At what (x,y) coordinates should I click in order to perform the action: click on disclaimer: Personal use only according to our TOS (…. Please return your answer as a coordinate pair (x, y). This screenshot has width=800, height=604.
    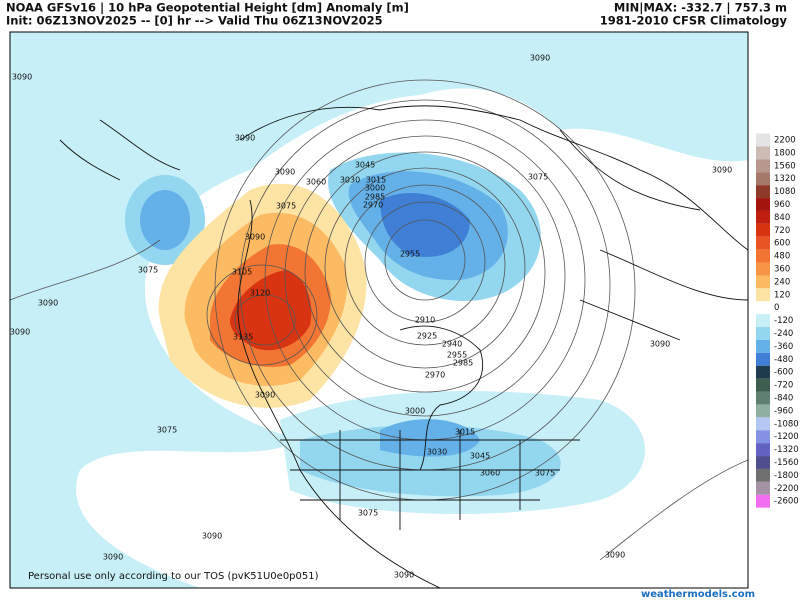
    Looking at the image, I should click on (173, 576).